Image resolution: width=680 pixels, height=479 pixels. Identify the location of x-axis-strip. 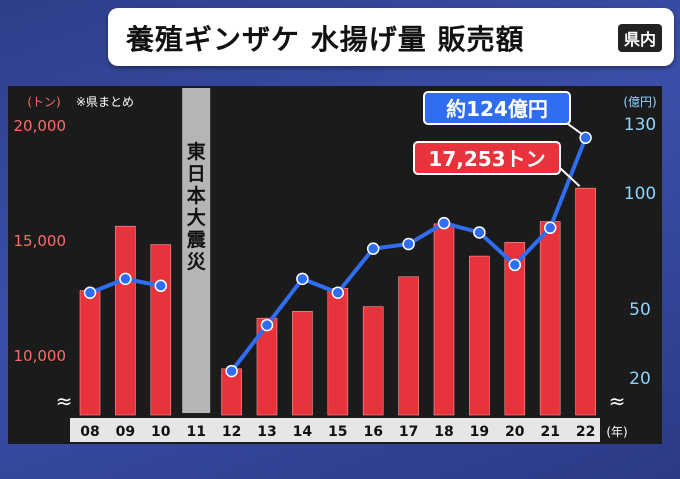
(335, 430).